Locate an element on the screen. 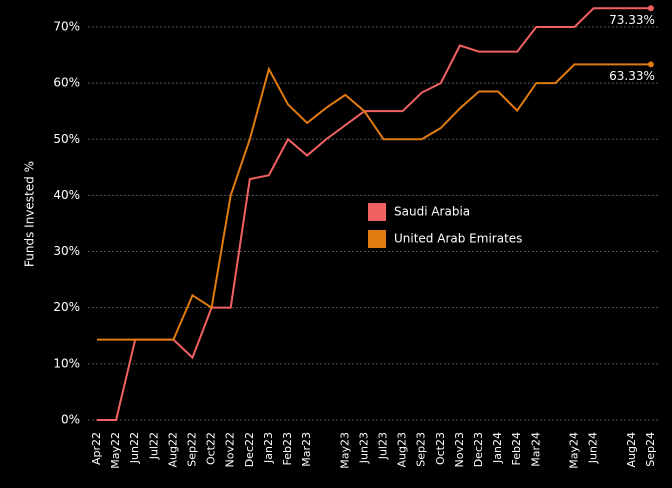 The height and width of the screenshot is (488, 672). x-tick-label: Mar24 is located at coordinates (535, 449).